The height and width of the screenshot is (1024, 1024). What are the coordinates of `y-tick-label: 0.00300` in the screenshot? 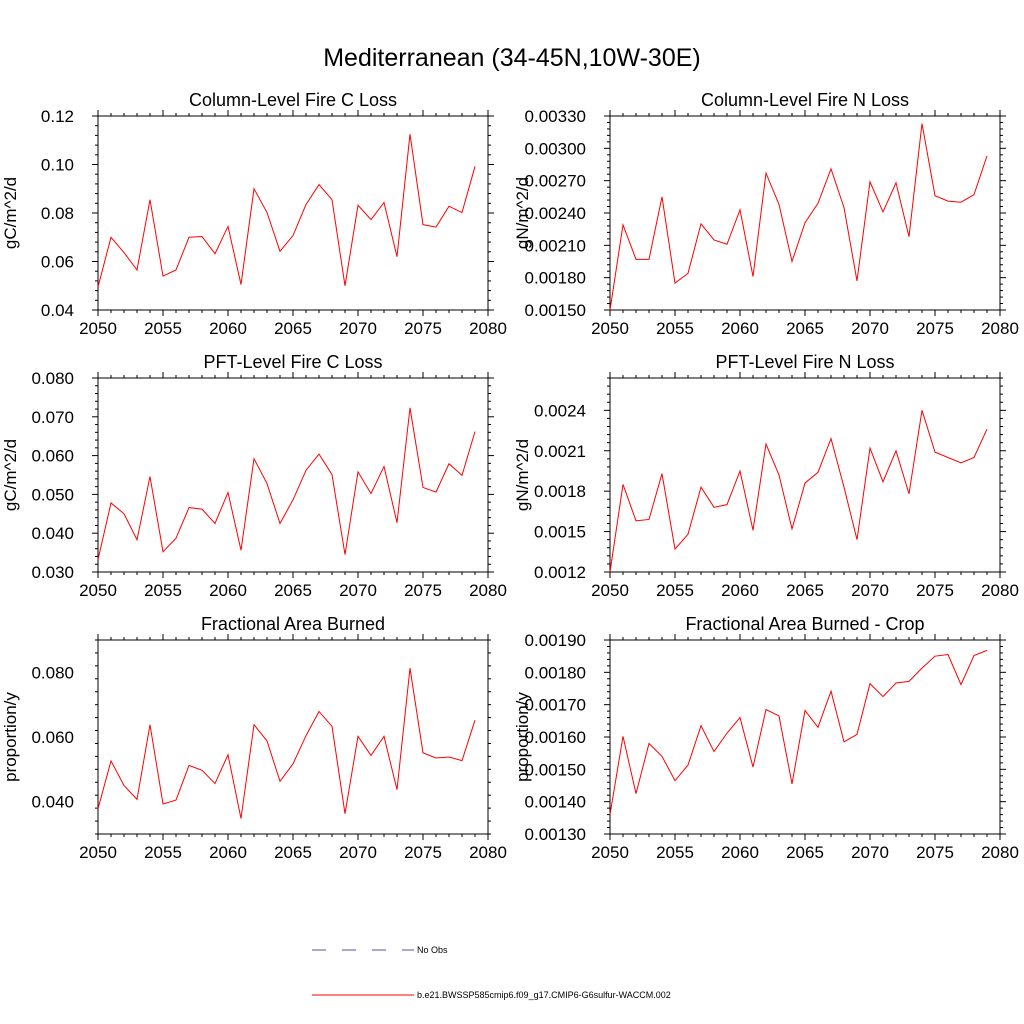 It's located at (555, 148).